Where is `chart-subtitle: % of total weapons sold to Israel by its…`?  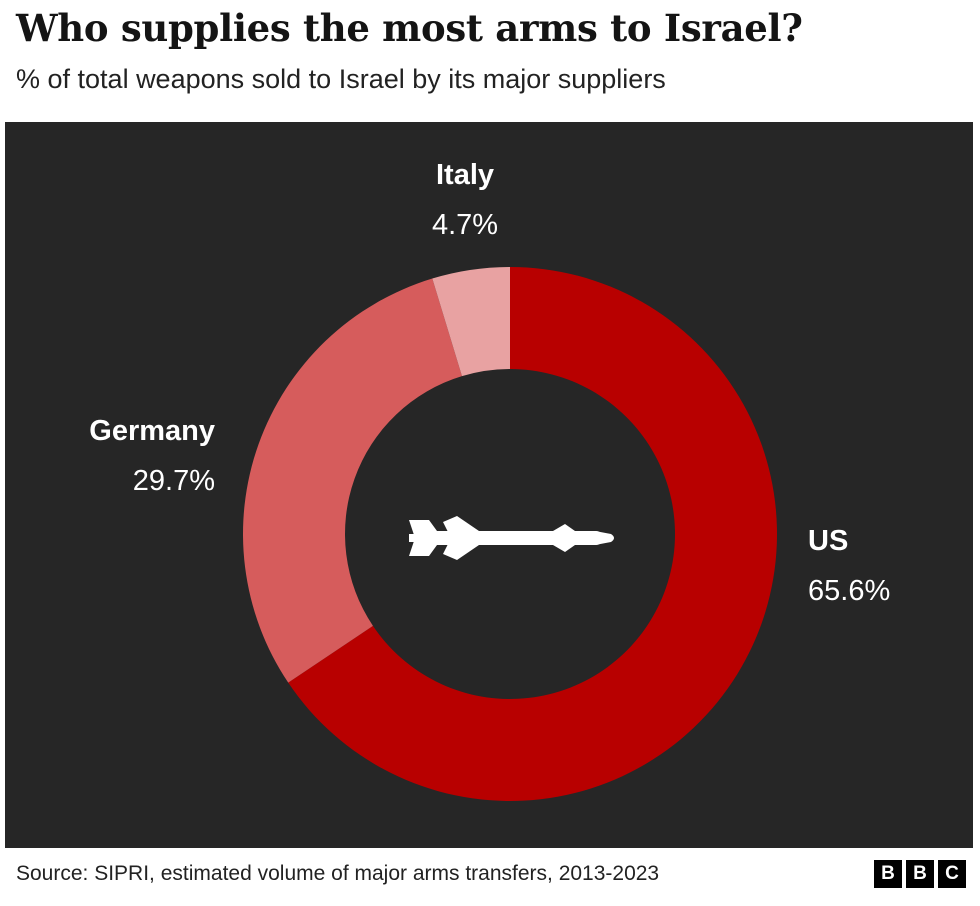
chart-subtitle: % of total weapons sold to Israel by its… is located at coordinates (341, 79).